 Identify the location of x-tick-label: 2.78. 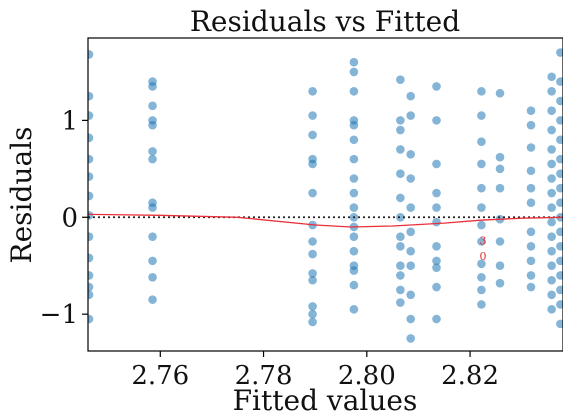
(264, 376).